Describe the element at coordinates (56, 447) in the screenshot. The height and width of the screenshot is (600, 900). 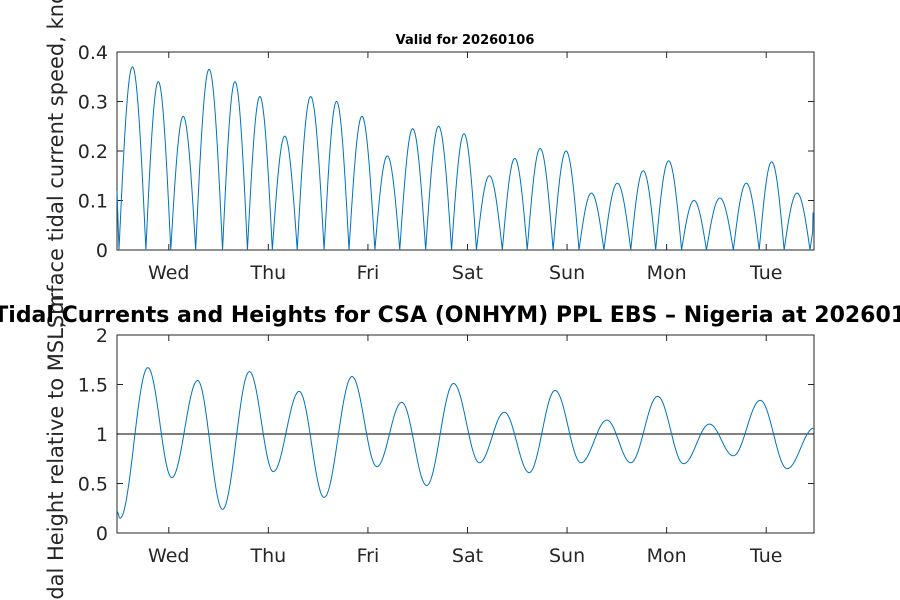
I see `tidal-height-y-axis-label: Tidal Height relative to MSL, m` at that location.